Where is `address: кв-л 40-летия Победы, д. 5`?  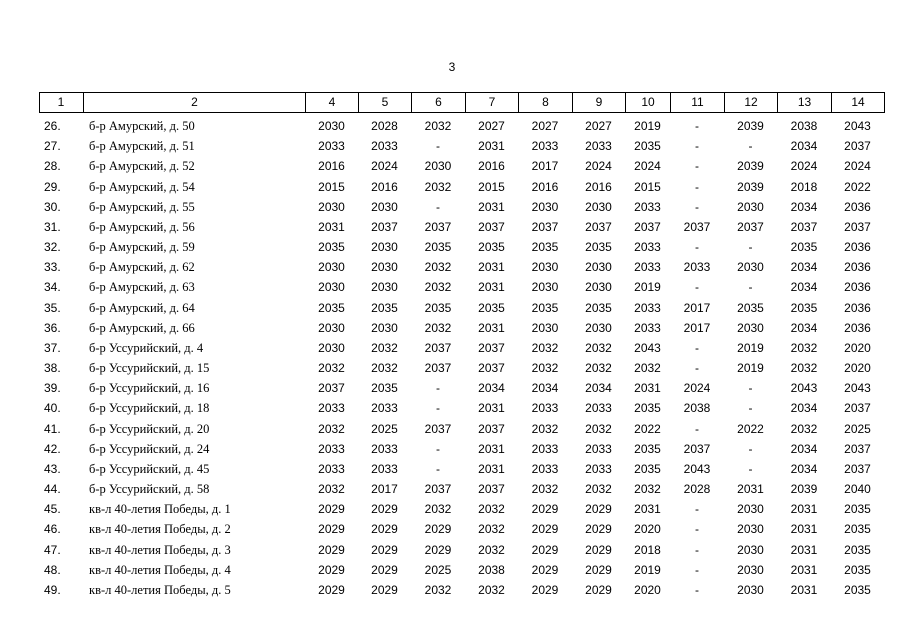
address: кв-л 40-летия Победы, д. 5 is located at coordinates (160, 589).